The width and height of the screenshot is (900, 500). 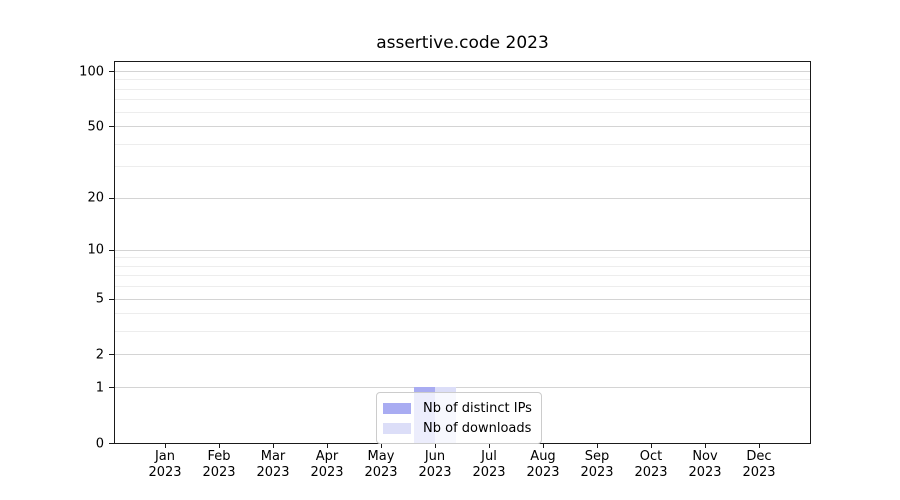 What do you see at coordinates (273, 456) in the screenshot?
I see `x-tick-month: Mar` at bounding box center [273, 456].